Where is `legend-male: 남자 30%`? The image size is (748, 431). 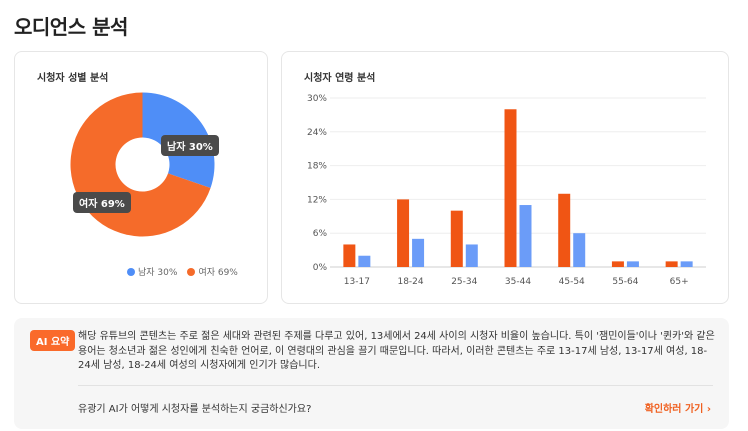
legend-male: 남자 30% is located at coordinates (152, 271).